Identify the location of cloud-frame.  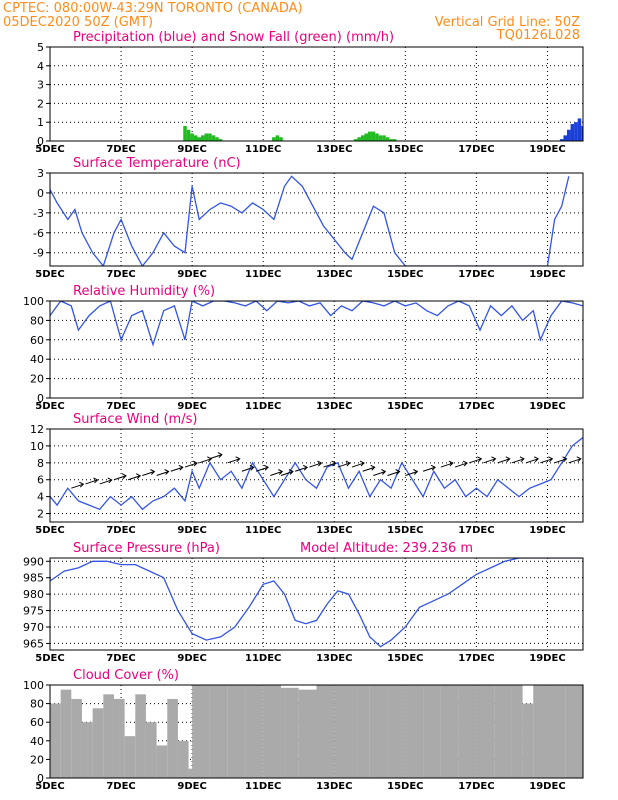
(316, 731).